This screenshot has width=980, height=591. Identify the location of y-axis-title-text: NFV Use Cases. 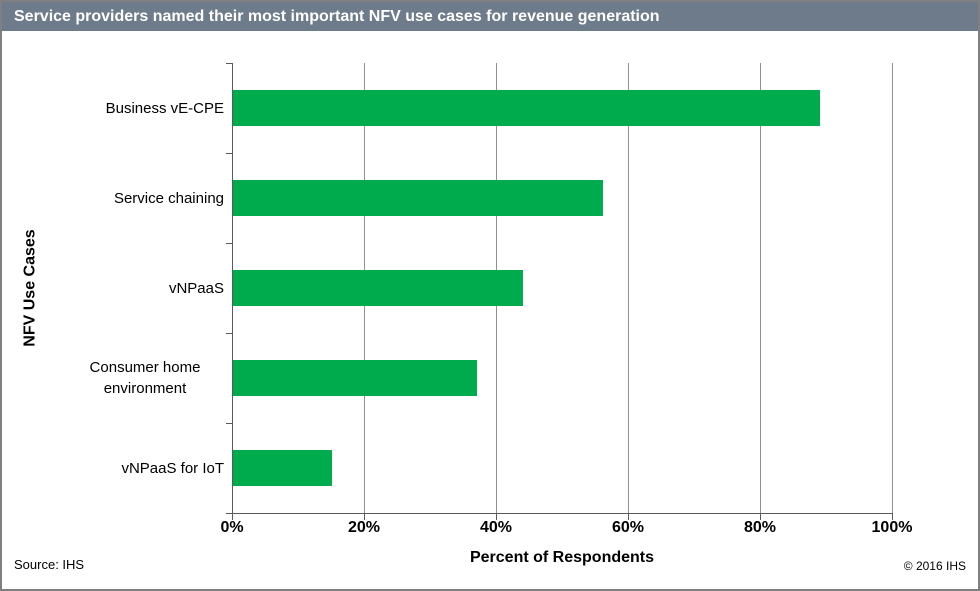
(31, 288).